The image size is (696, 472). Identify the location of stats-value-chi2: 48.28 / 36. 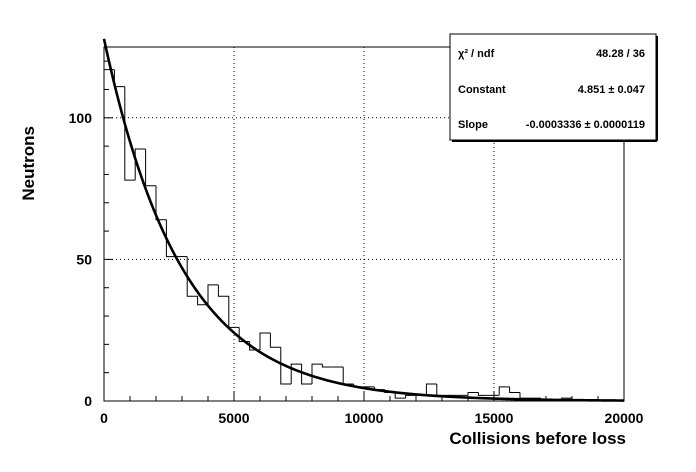
(620, 54).